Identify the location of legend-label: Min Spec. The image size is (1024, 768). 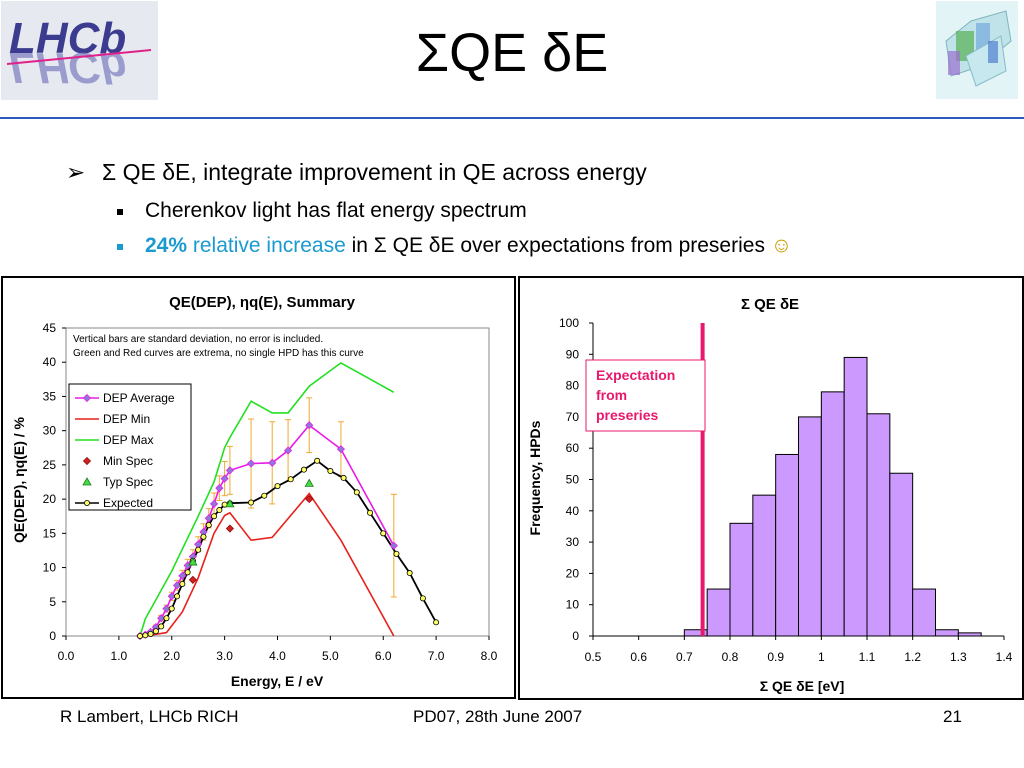
(128, 461).